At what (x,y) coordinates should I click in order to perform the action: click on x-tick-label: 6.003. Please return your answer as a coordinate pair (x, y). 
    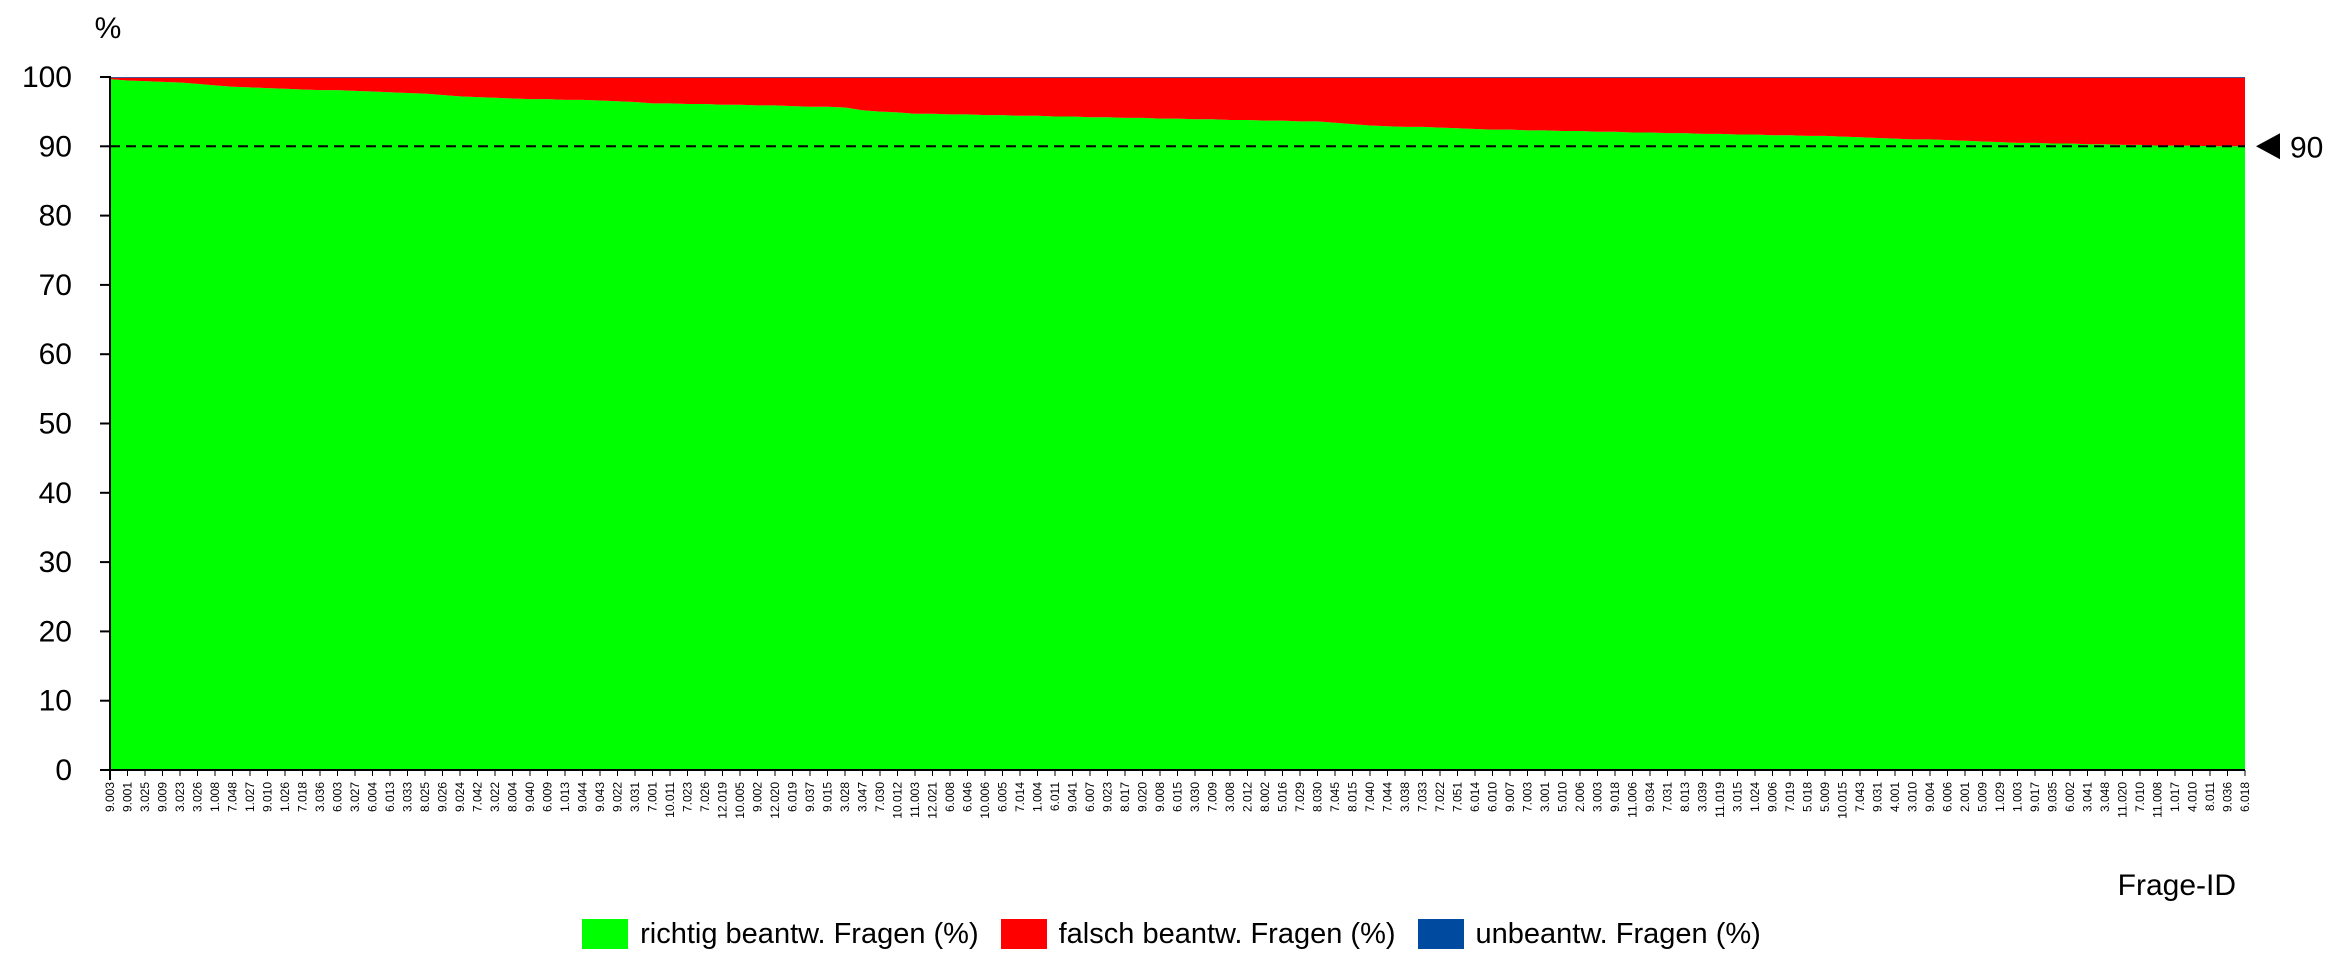
    Looking at the image, I should click on (338, 797).